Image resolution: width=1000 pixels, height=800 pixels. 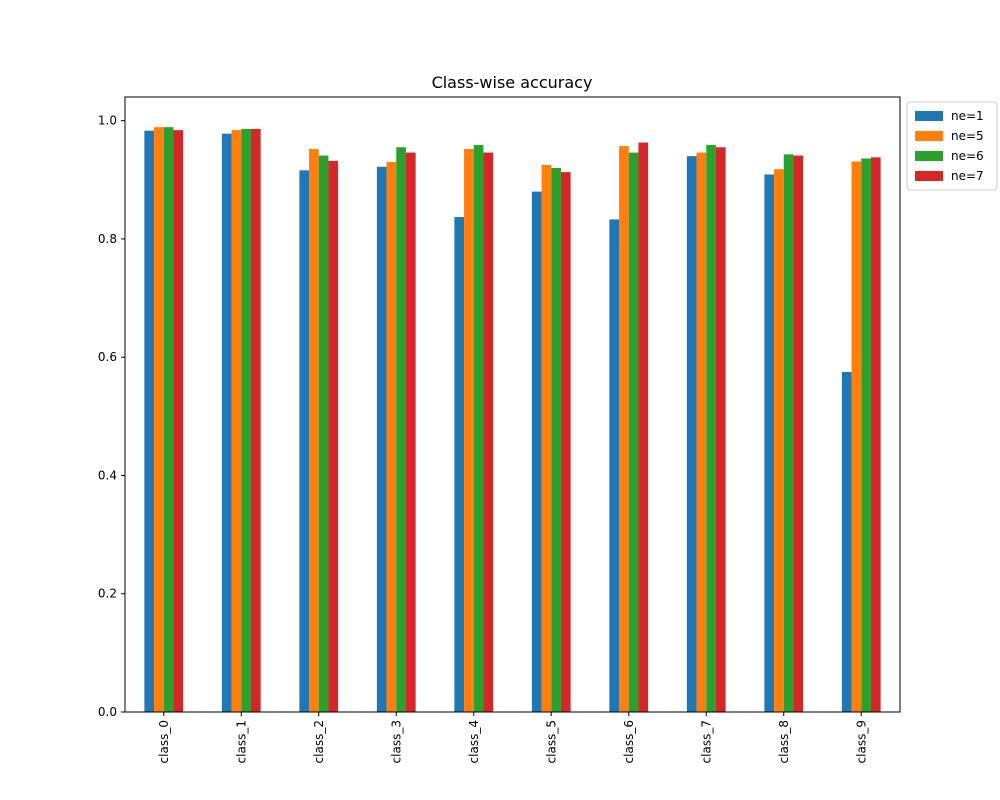 What do you see at coordinates (314, 431) in the screenshot?
I see `bar-class_2-ne5` at bounding box center [314, 431].